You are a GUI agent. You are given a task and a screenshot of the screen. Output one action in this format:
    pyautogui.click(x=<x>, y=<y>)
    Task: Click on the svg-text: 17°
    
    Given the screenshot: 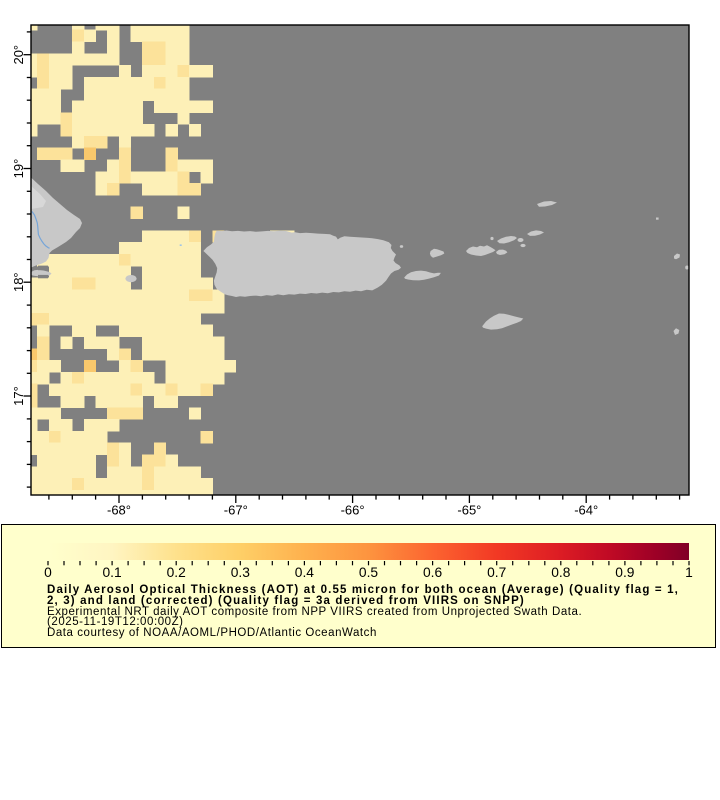 What is the action you would take?
    pyautogui.click(x=18, y=396)
    